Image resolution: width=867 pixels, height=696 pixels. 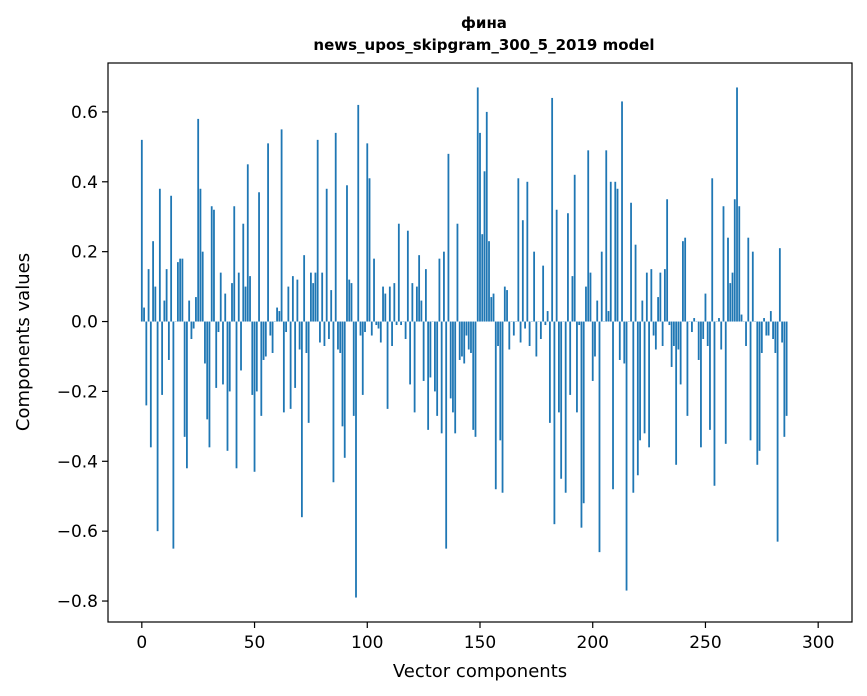 What do you see at coordinates (480, 643) in the screenshot?
I see `x-tick-label: 150` at bounding box center [480, 643].